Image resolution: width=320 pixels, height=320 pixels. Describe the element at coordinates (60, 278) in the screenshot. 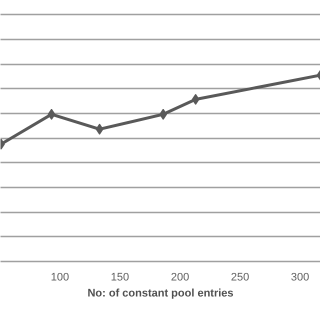

I see `x-tick-label: 100` at that location.